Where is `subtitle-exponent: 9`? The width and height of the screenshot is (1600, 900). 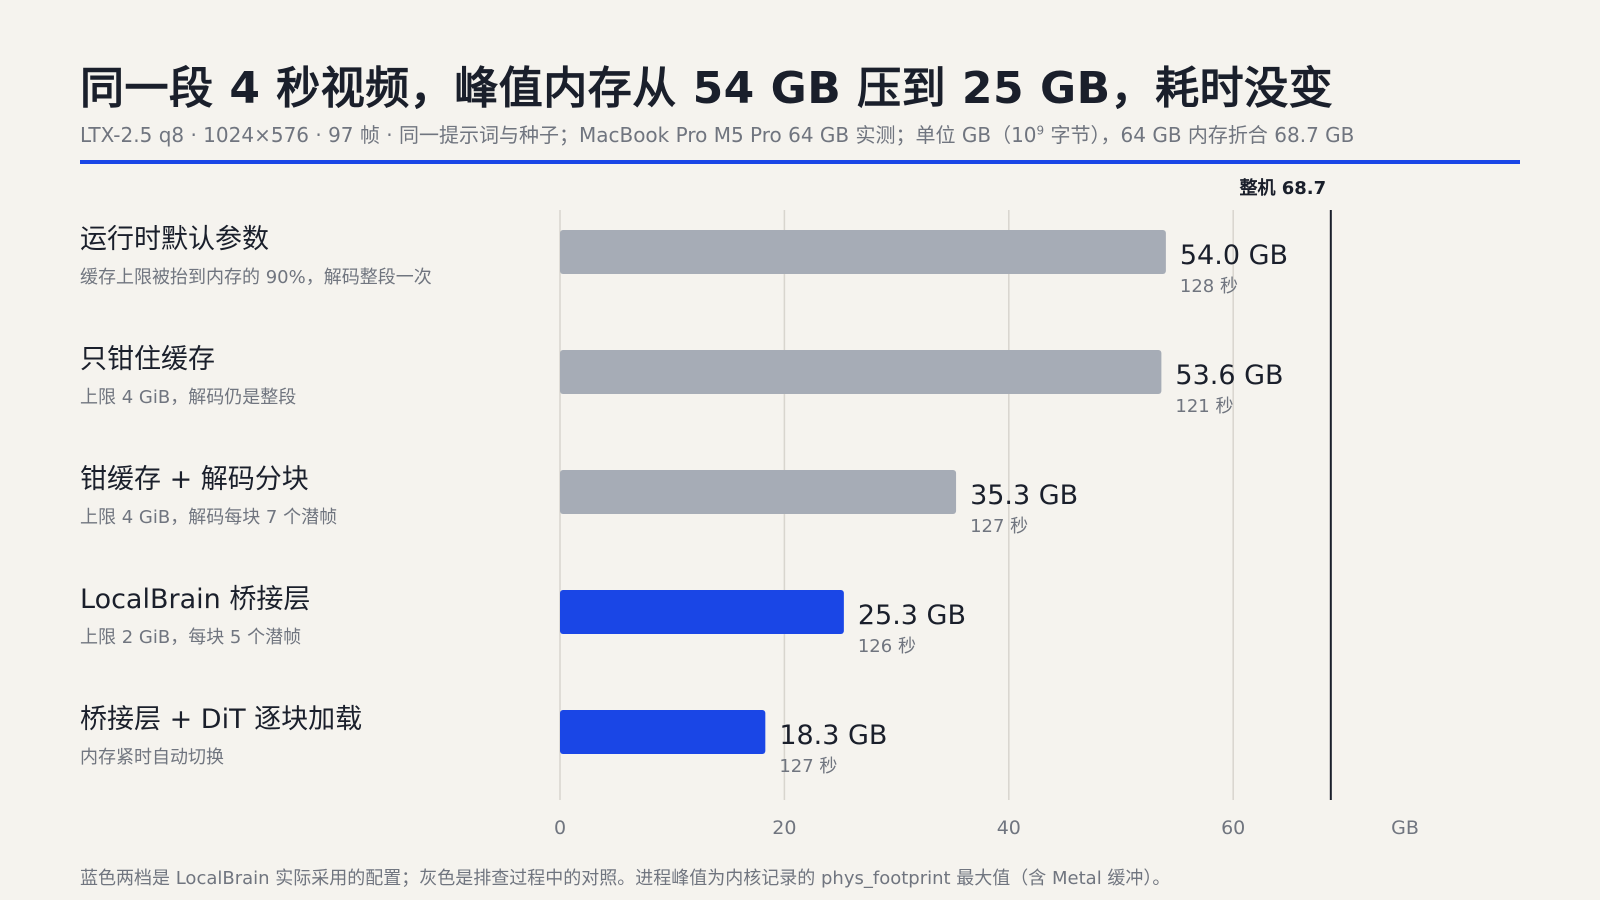
subtitle-exponent: 9 is located at coordinates (1040, 130).